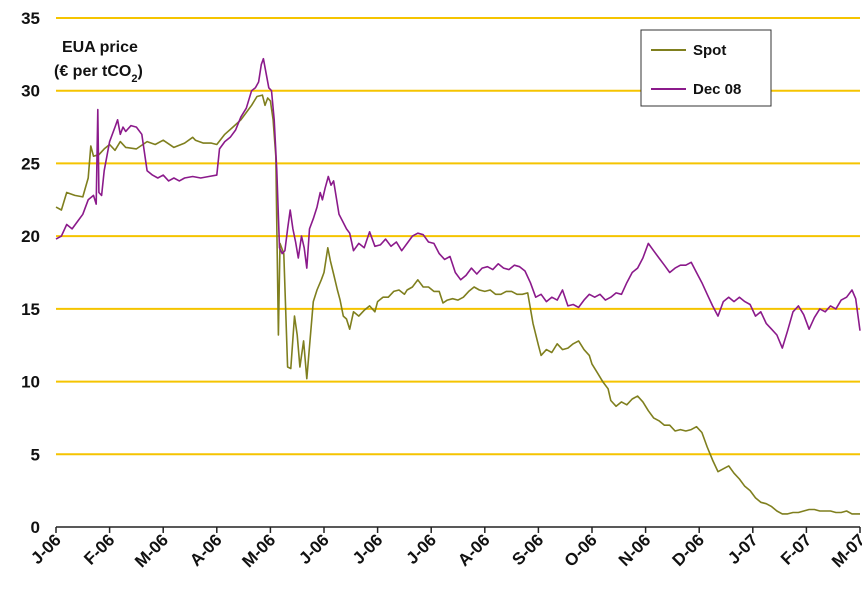 This screenshot has height=594, width=862. Describe the element at coordinates (717, 89) in the screenshot. I see `legend-label-dec08: Dec 08` at that location.